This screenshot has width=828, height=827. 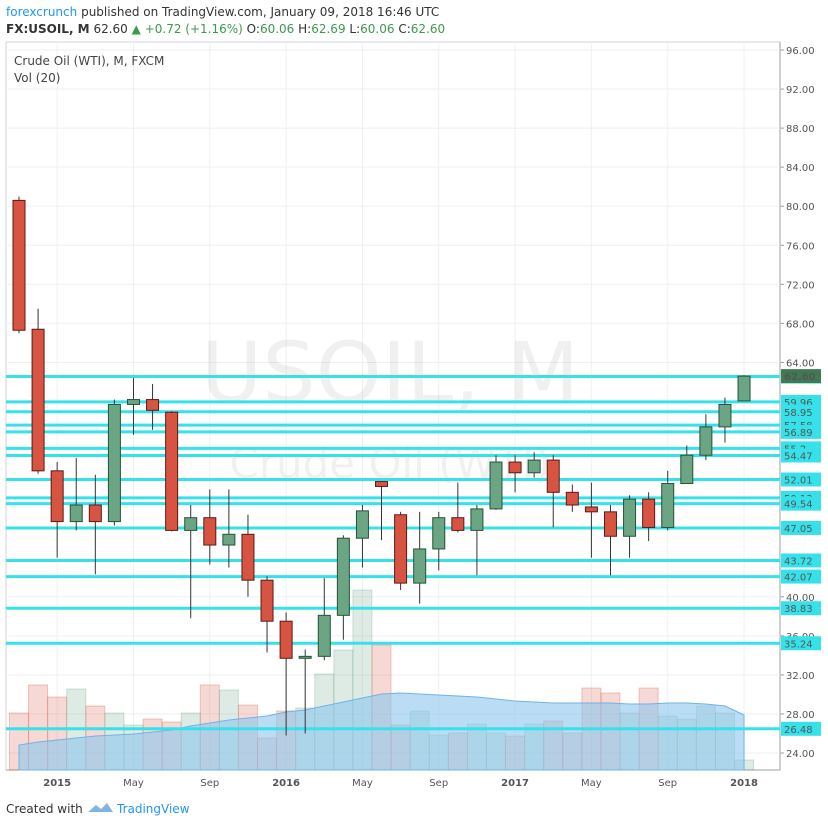 I want to click on last-price-label: 62.60, so click(x=800, y=377).